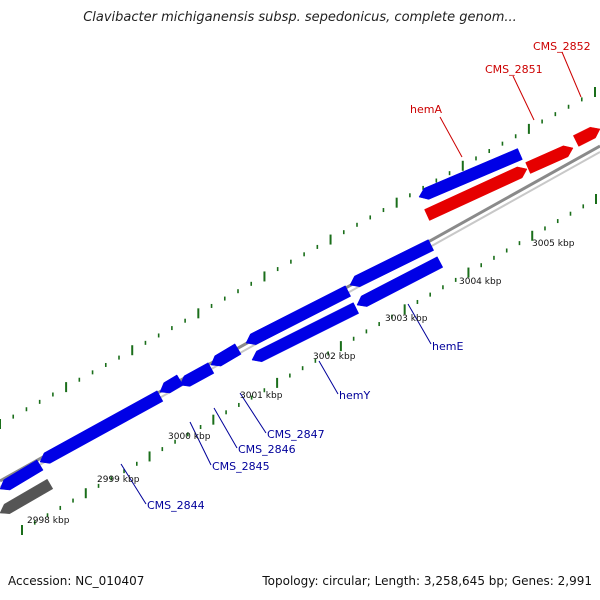 The height and width of the screenshot is (600, 600). I want to click on gene-arrow-blue-b, so click(298, 315).